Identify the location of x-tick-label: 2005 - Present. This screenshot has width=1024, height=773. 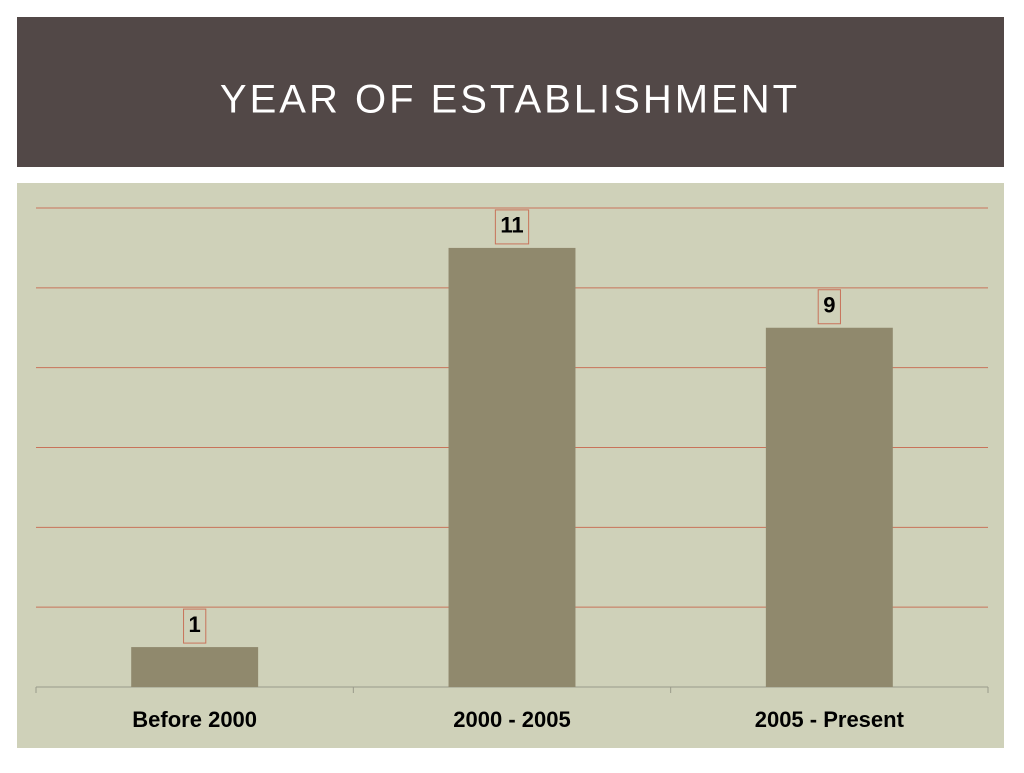
(830, 719).